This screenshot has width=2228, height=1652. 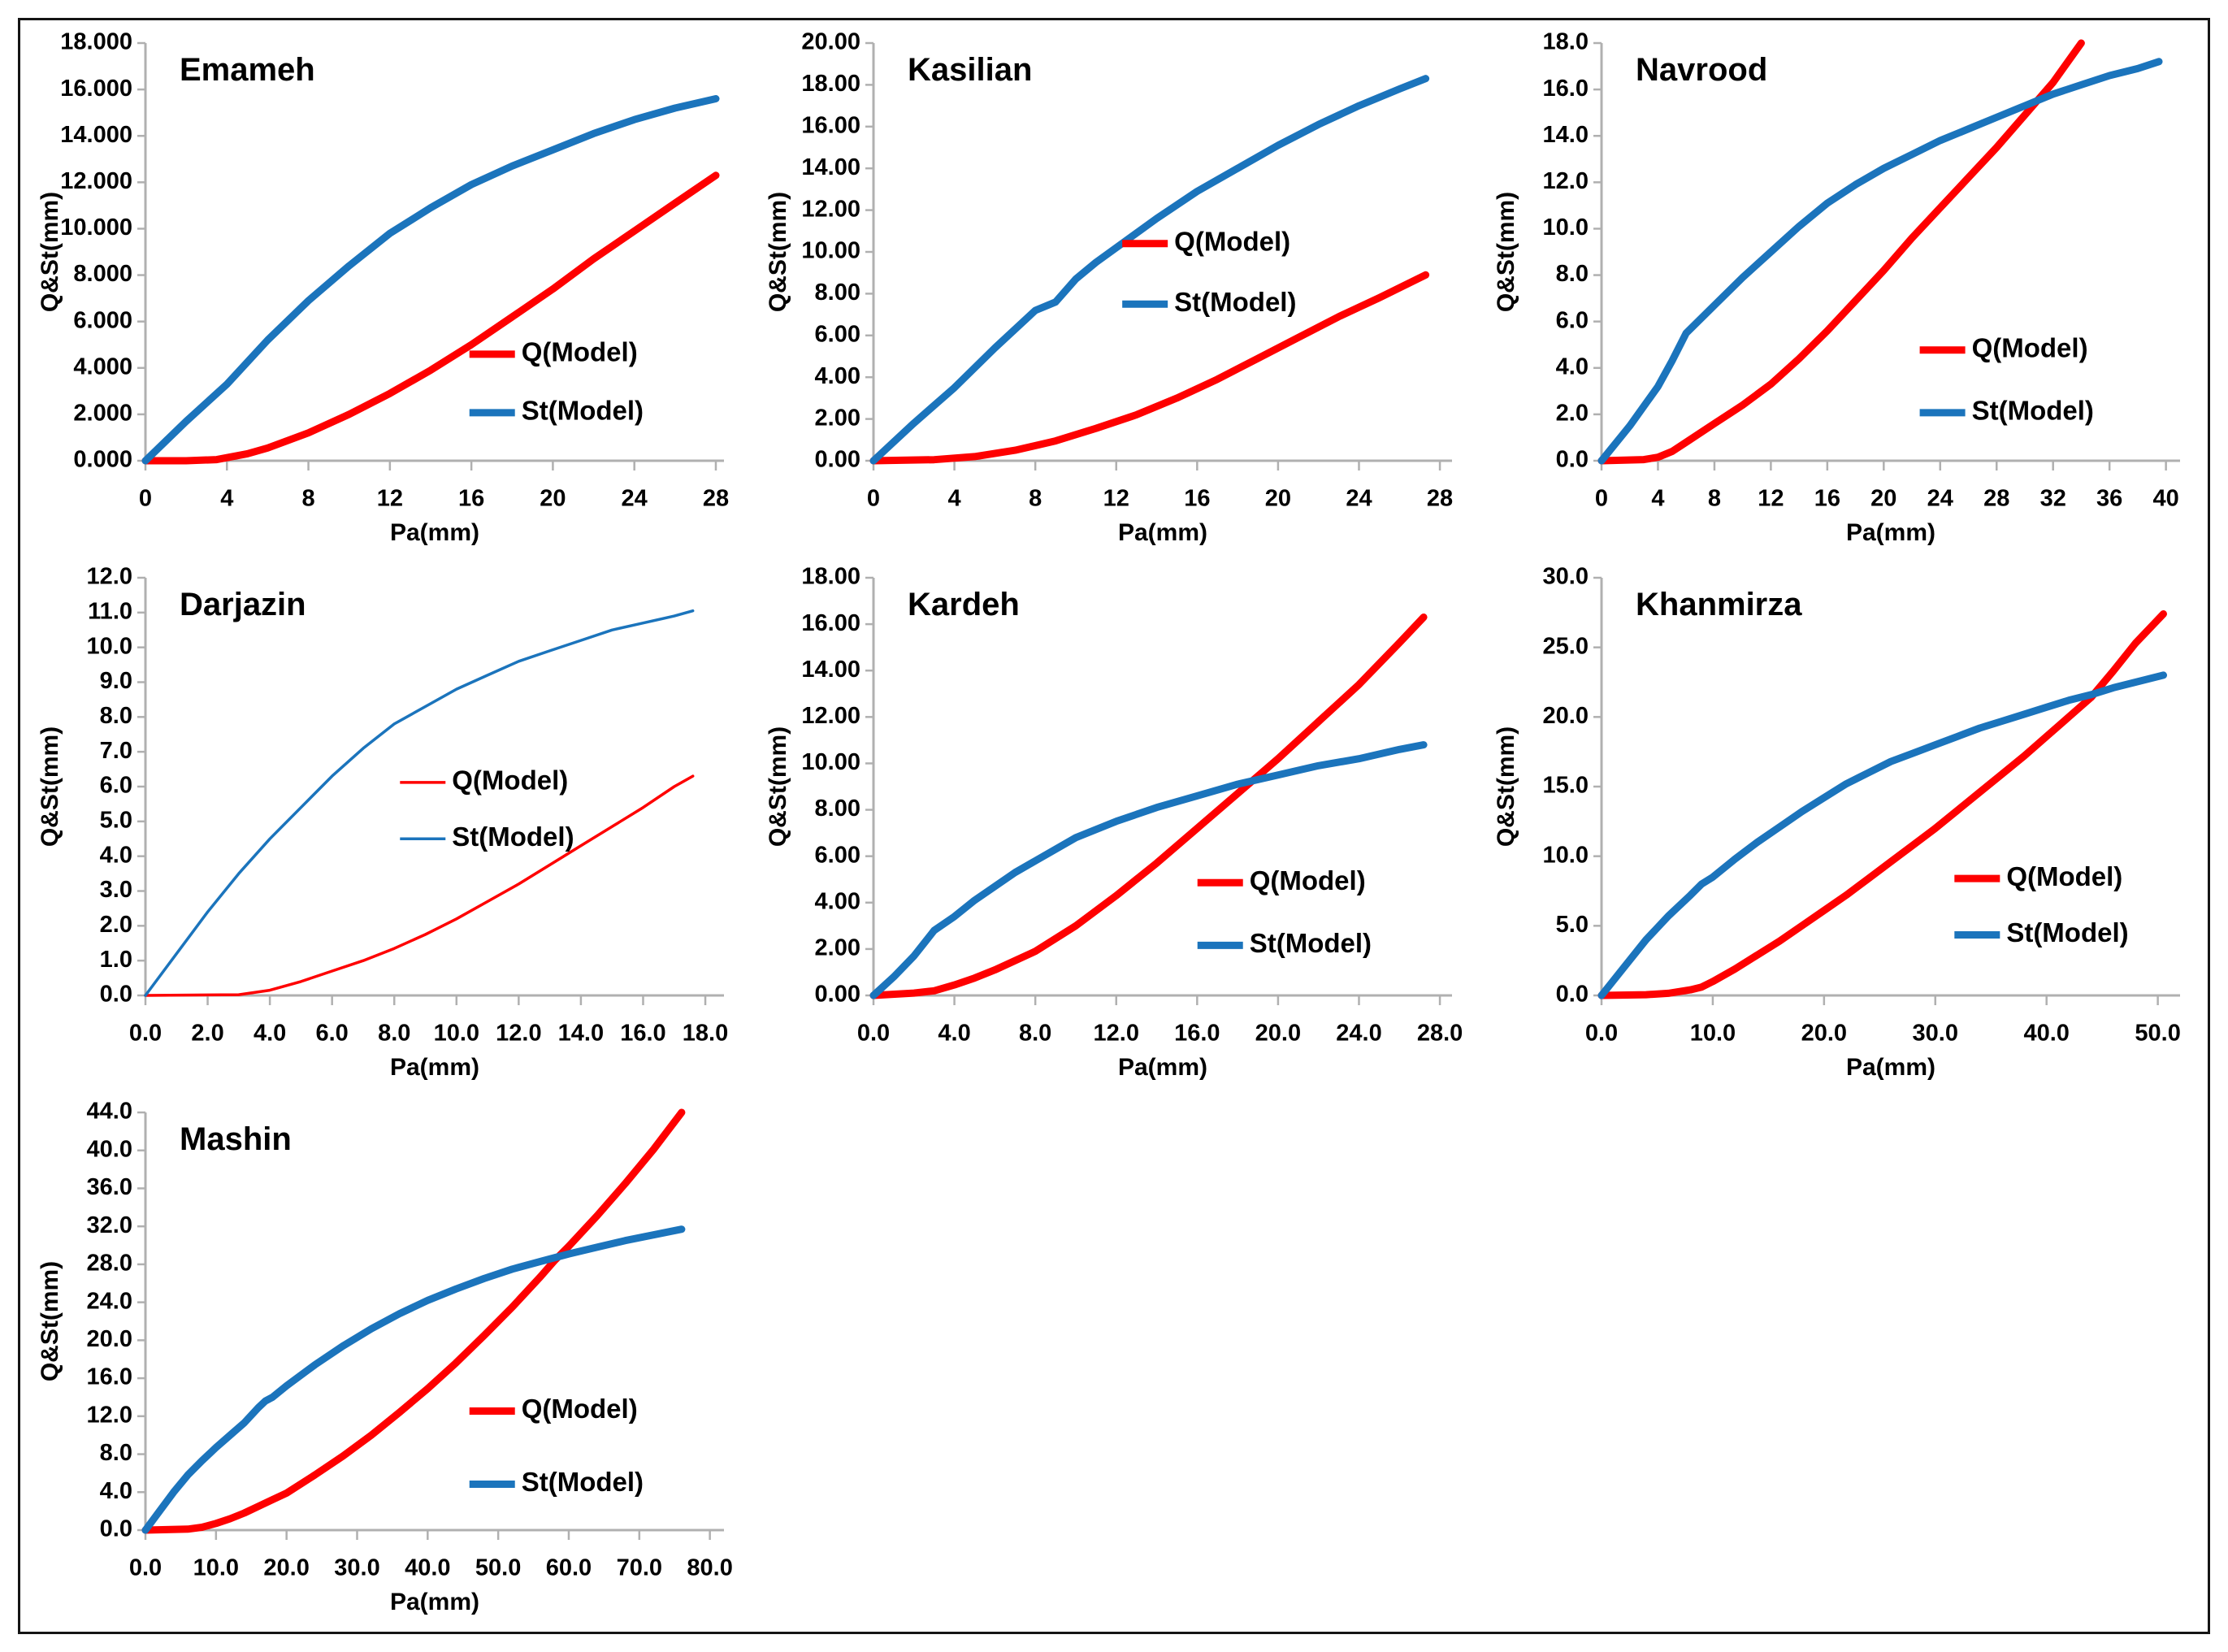 What do you see at coordinates (964, 604) in the screenshot?
I see `chart-title: Kardeh` at bounding box center [964, 604].